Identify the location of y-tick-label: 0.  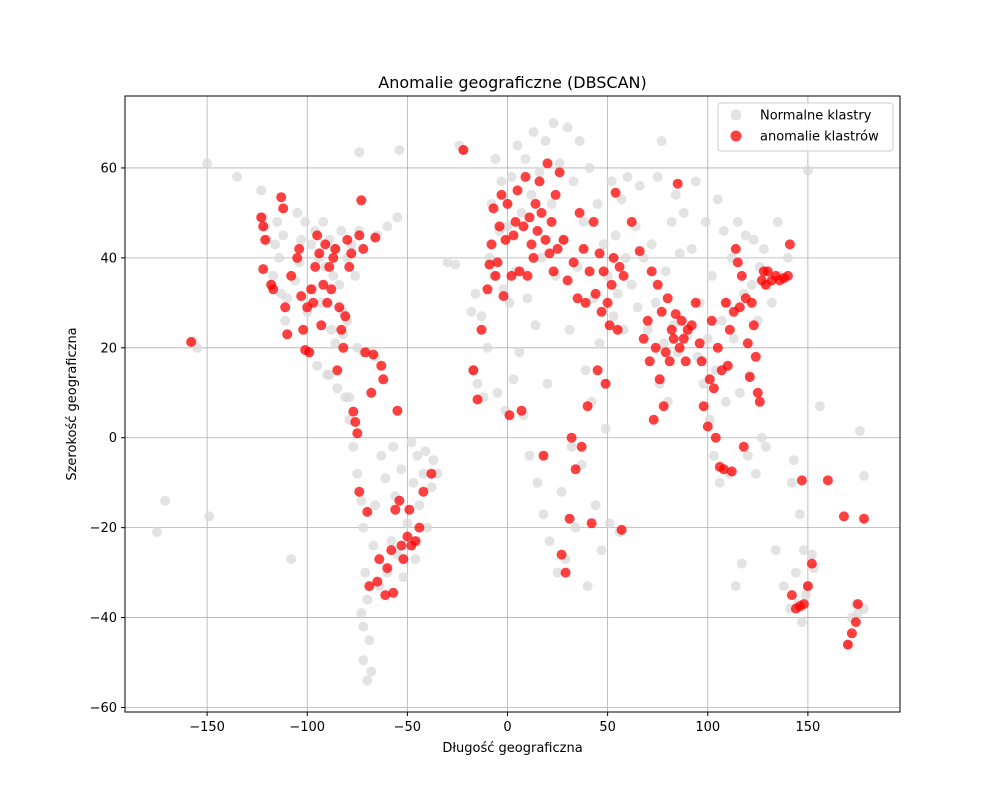
(113, 438).